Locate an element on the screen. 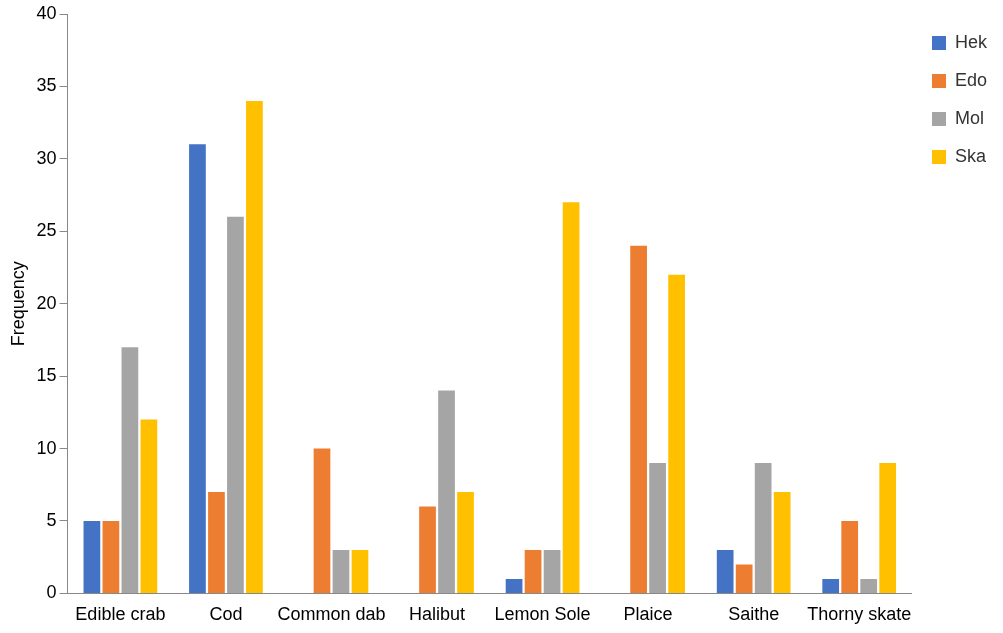  y-axis-title: Frequency is located at coordinates (17, 304).